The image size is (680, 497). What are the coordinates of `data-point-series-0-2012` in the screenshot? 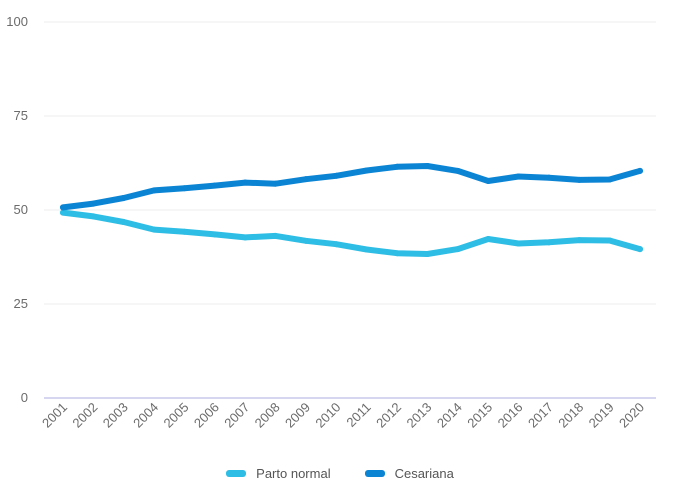 It's located at (397, 253).